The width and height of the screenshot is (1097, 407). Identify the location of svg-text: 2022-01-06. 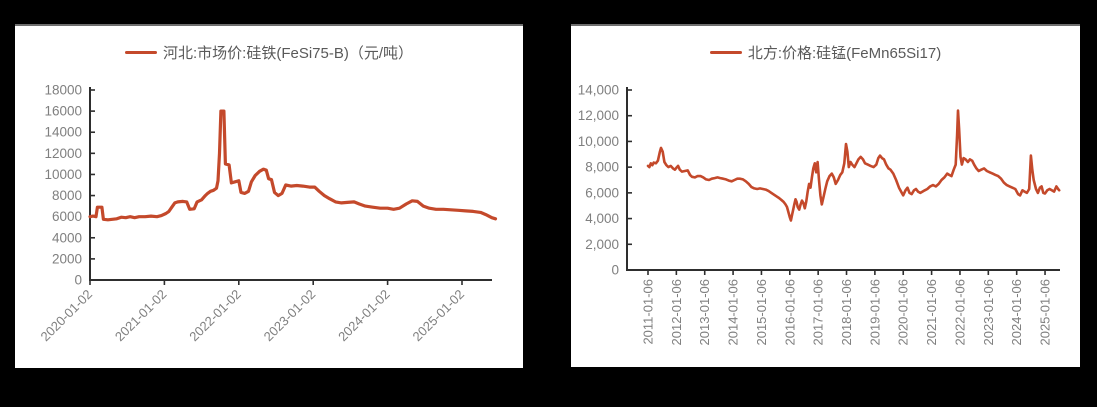
(959, 312).